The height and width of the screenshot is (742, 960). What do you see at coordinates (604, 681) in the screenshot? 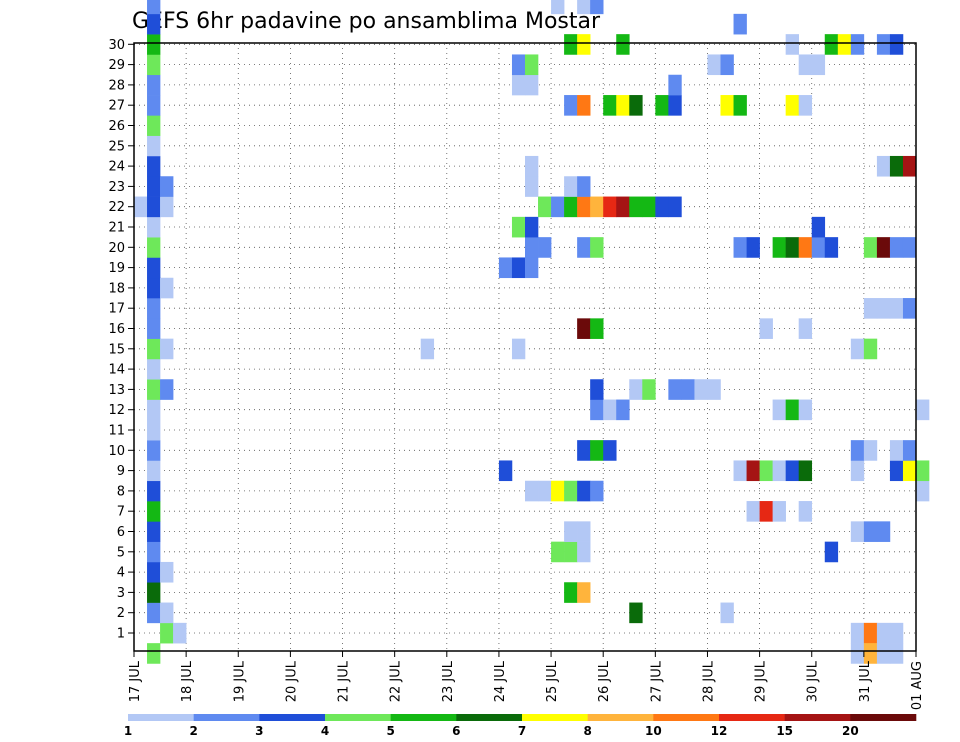
I see `x-tick-label: 26 JUL` at bounding box center [604, 681].